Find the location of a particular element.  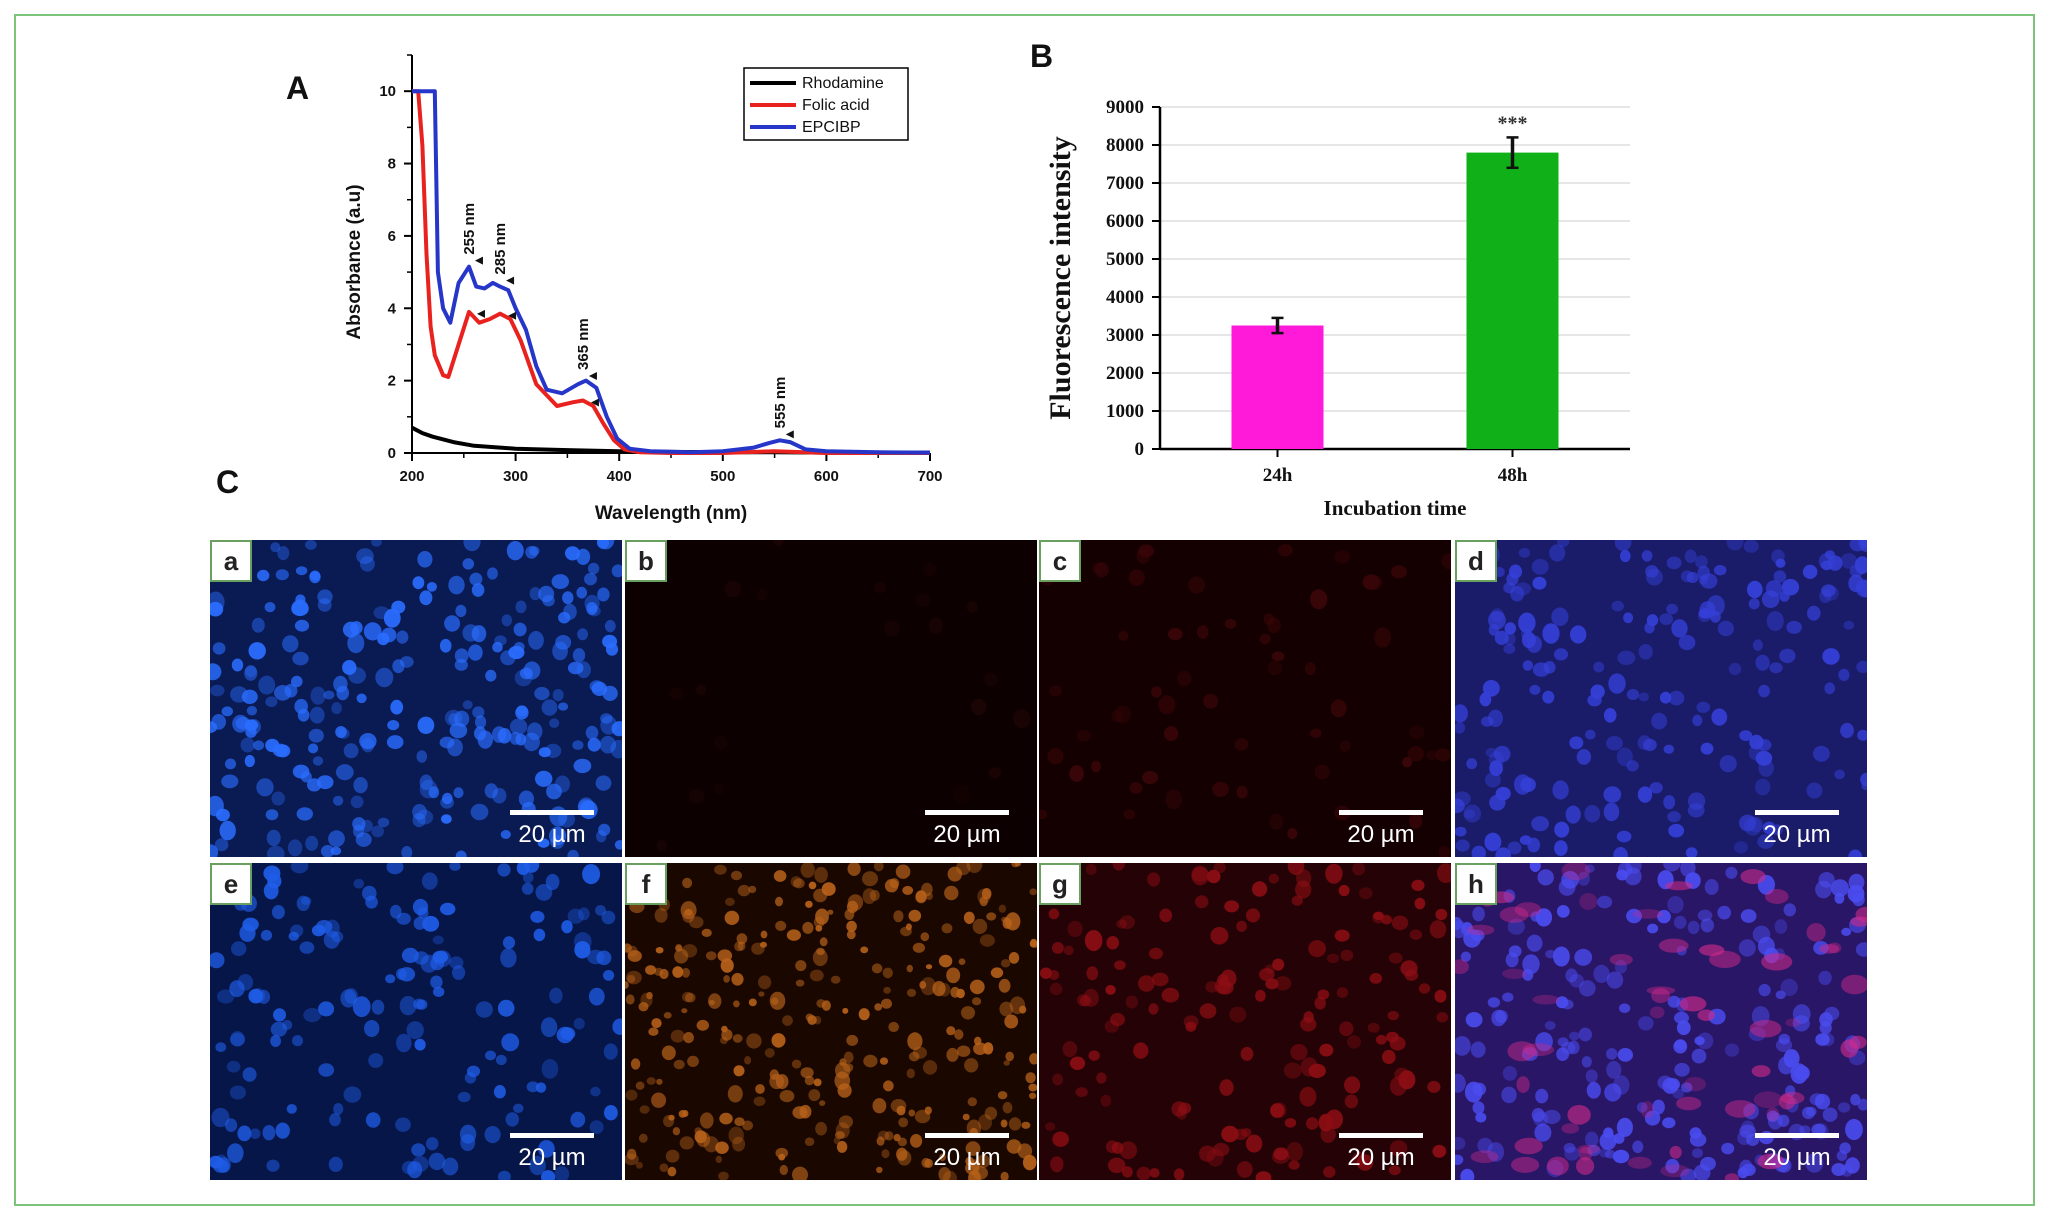

y-tick-label: 0 is located at coordinates (392, 453).